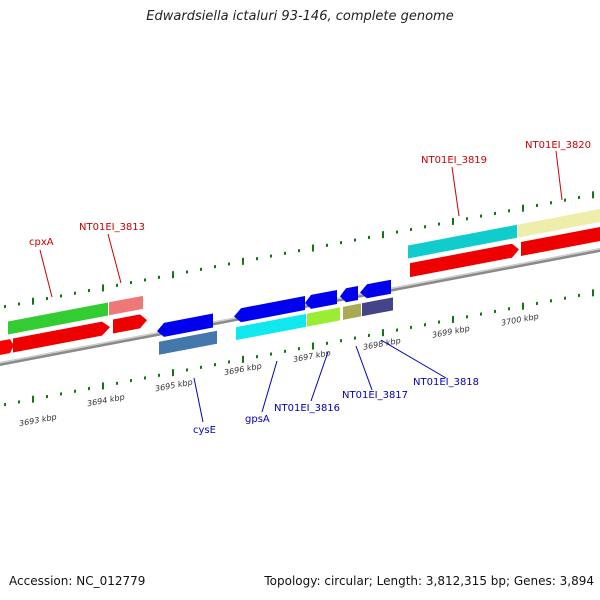 This screenshot has height=600, width=600. Describe the element at coordinates (46, 273) in the screenshot. I see `leader-cpxA` at that location.